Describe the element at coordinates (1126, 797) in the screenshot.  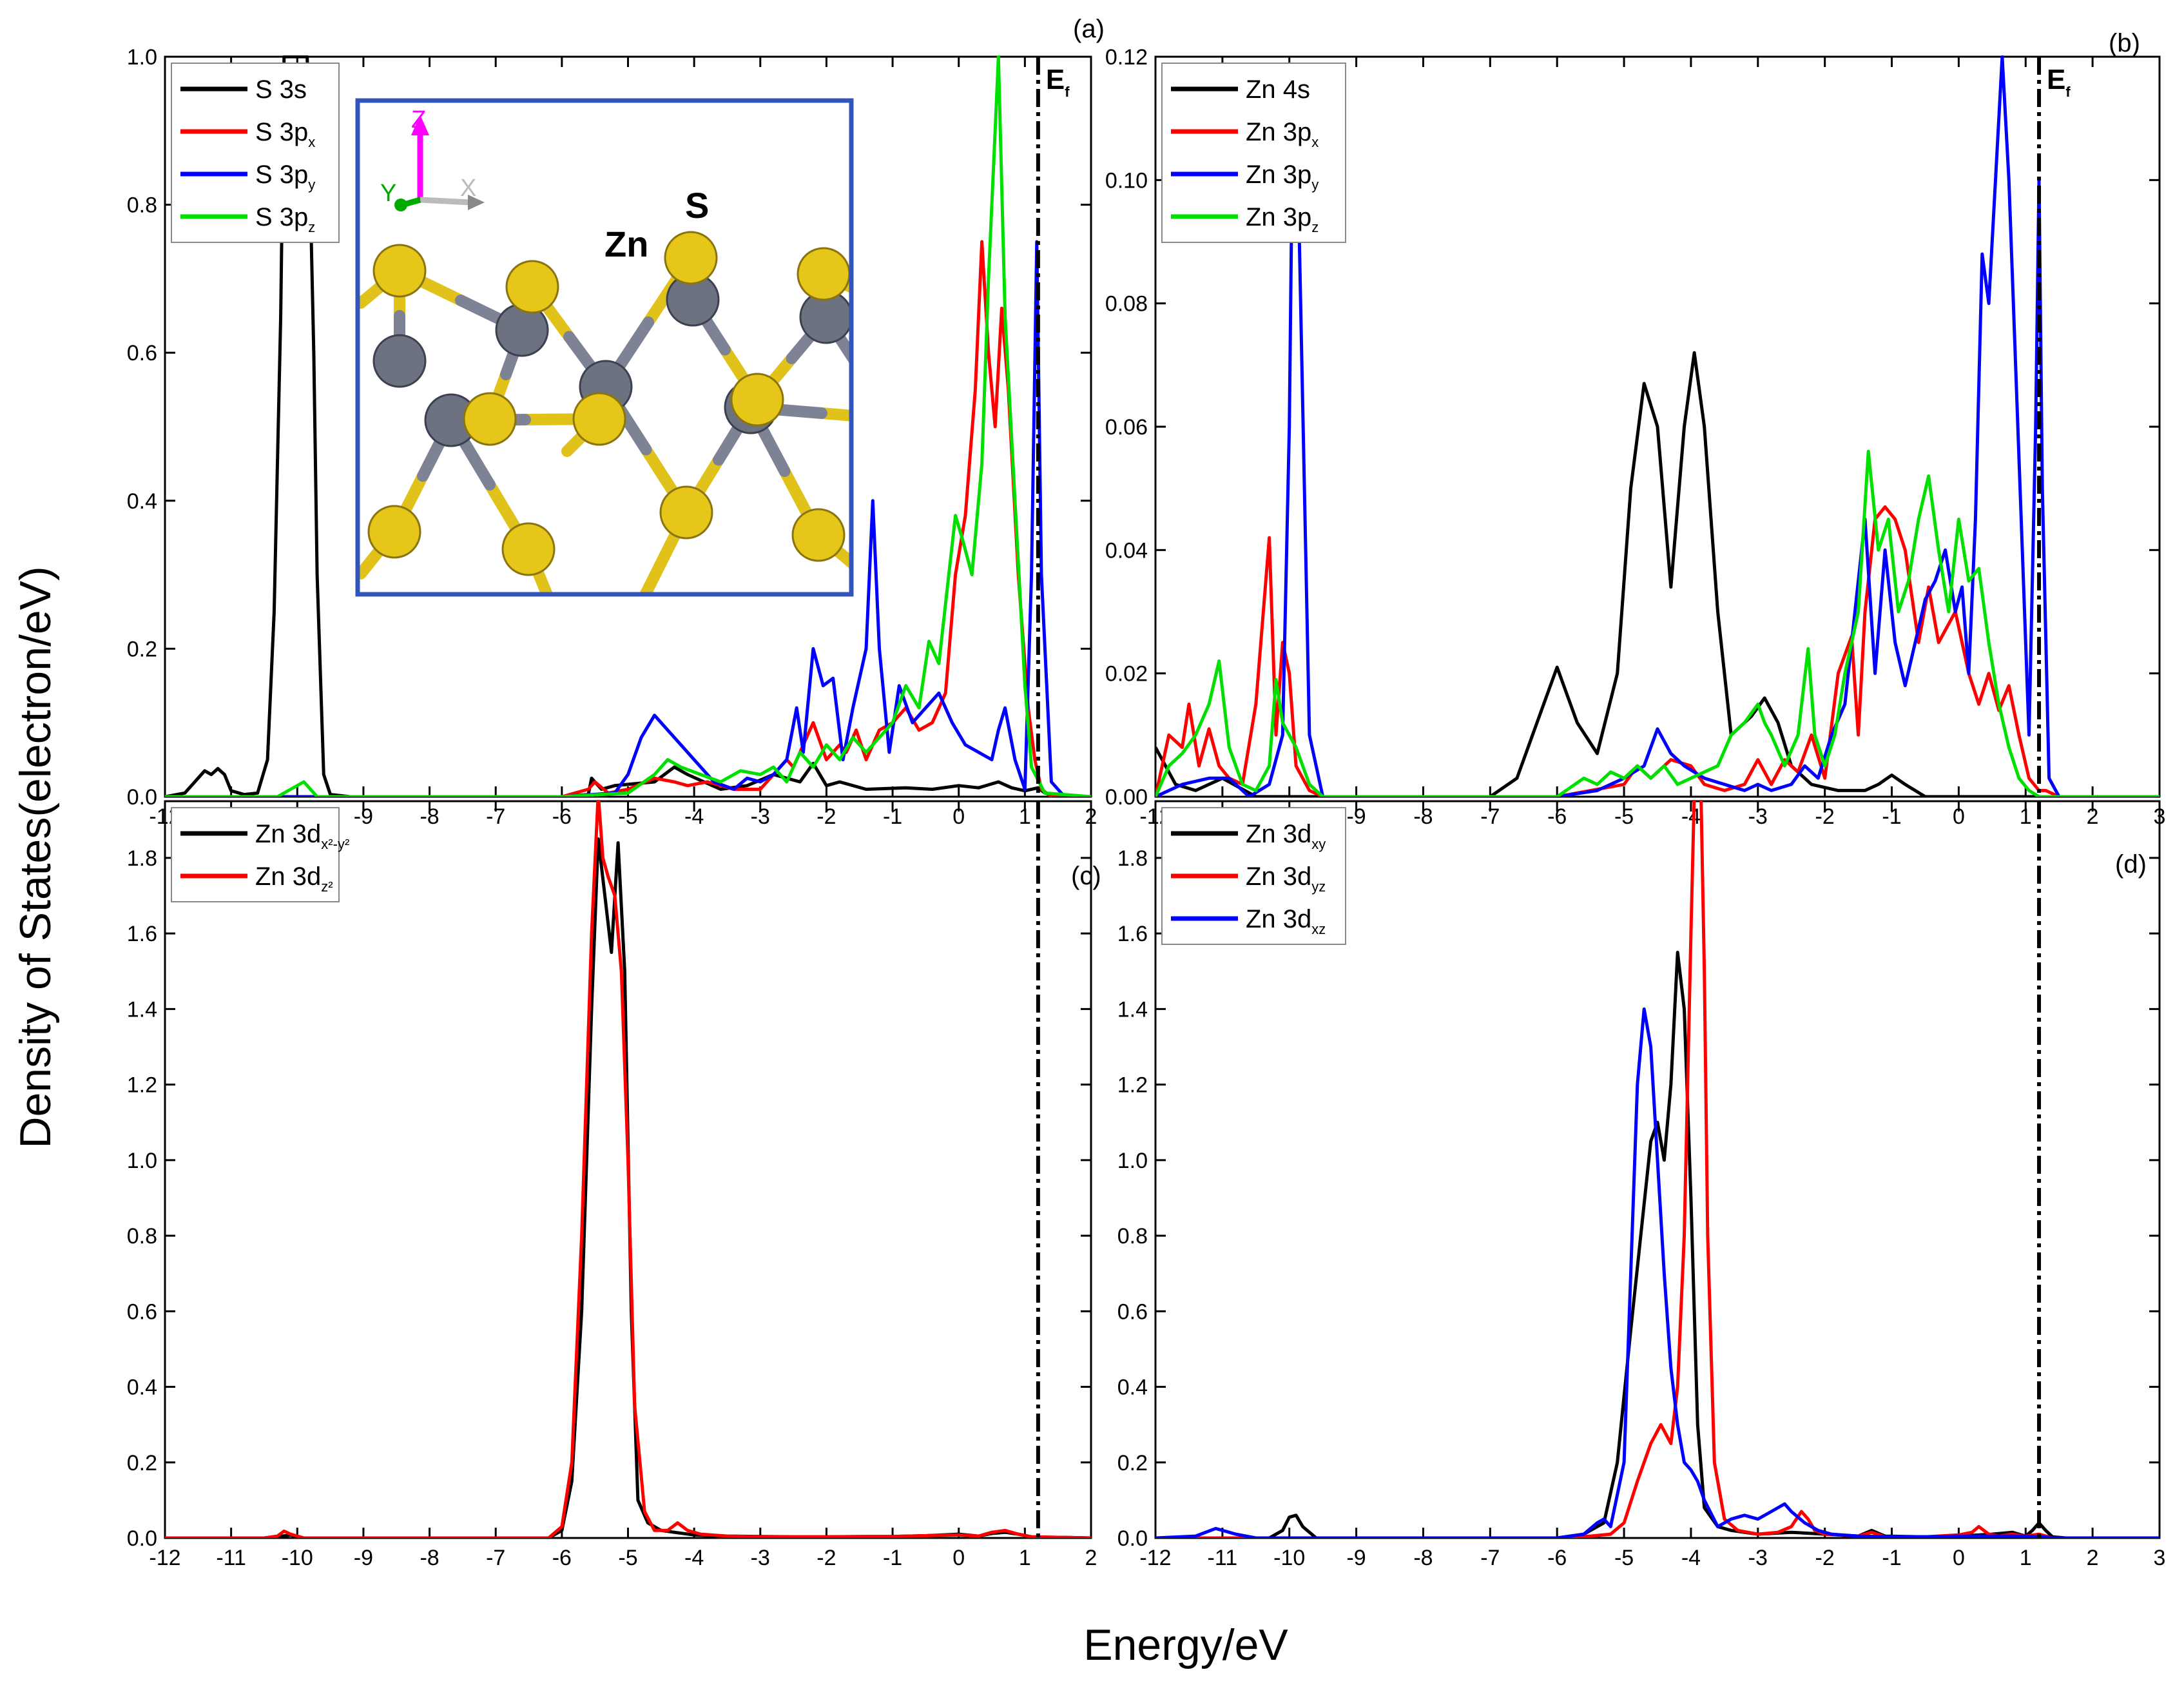
I see `y-tick-label: 0.00` at that location.